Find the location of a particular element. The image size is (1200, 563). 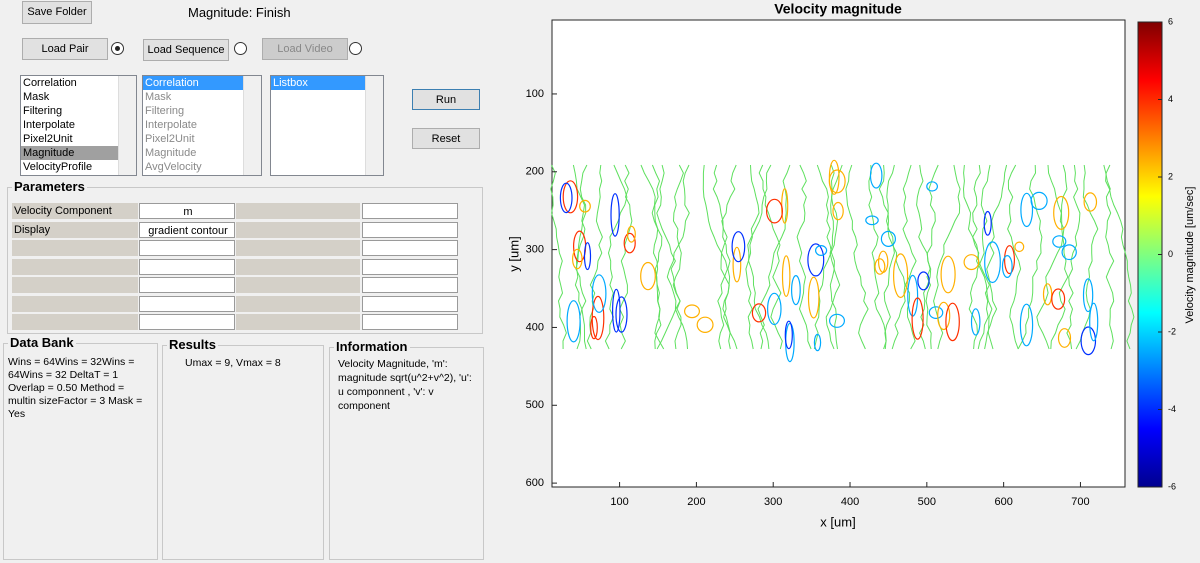

list-item: Listbox is located at coordinates (319, 83).